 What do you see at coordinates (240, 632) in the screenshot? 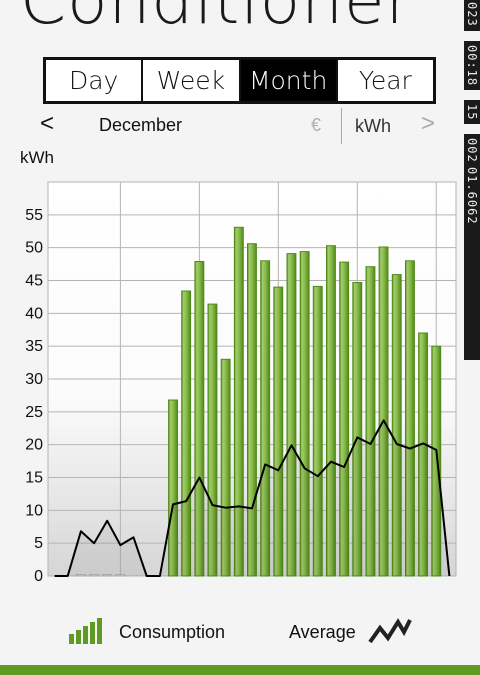
I see `chart-legend: Consumption Average` at bounding box center [240, 632].